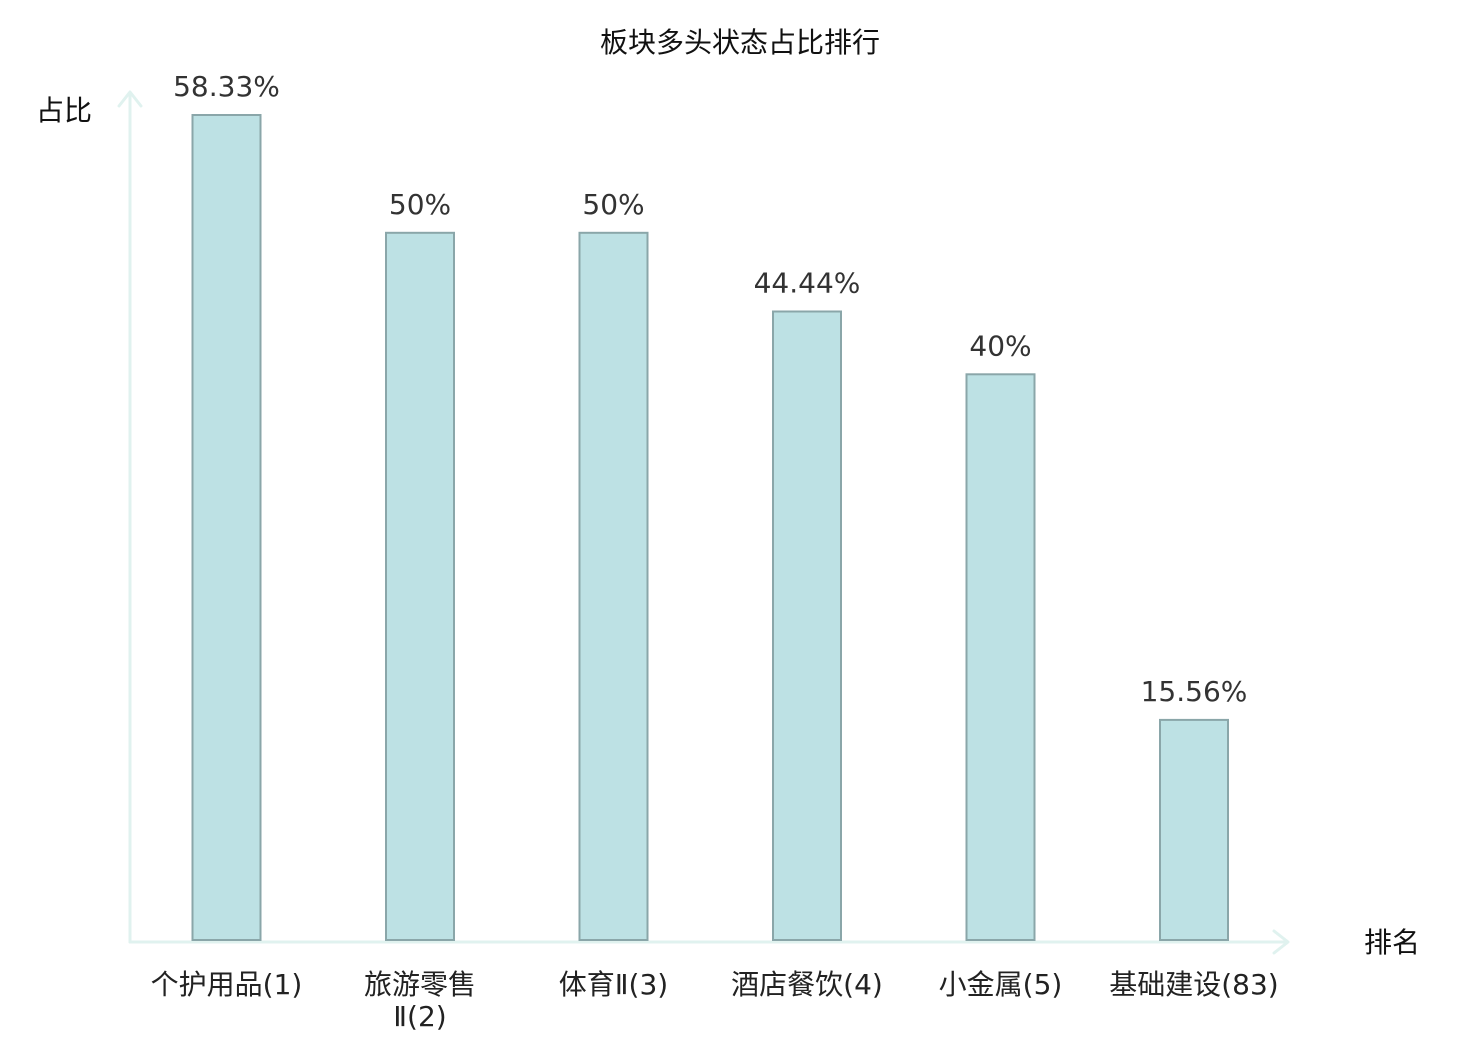  I want to click on x-tick-label: 旅游零售 Ⅱ(2), so click(420, 1000).